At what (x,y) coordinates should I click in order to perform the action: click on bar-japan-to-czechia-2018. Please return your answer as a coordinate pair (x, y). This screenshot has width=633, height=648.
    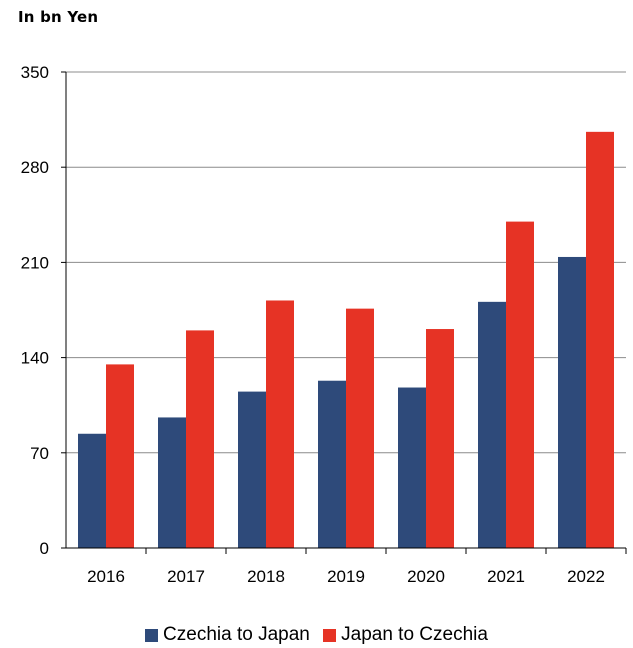
    Looking at the image, I should click on (280, 424).